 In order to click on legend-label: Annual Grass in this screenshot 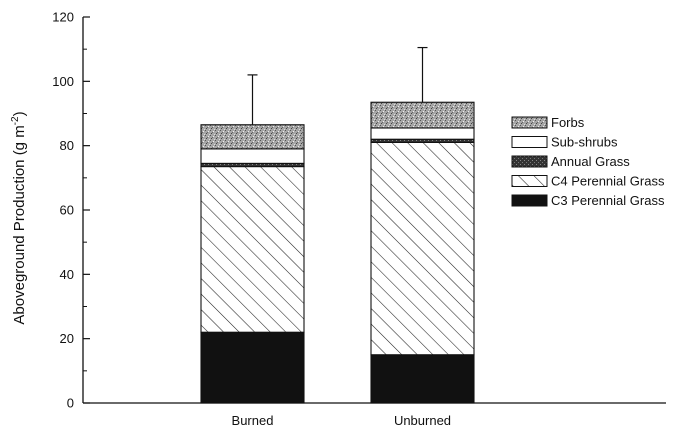, I will do `click(590, 161)`.